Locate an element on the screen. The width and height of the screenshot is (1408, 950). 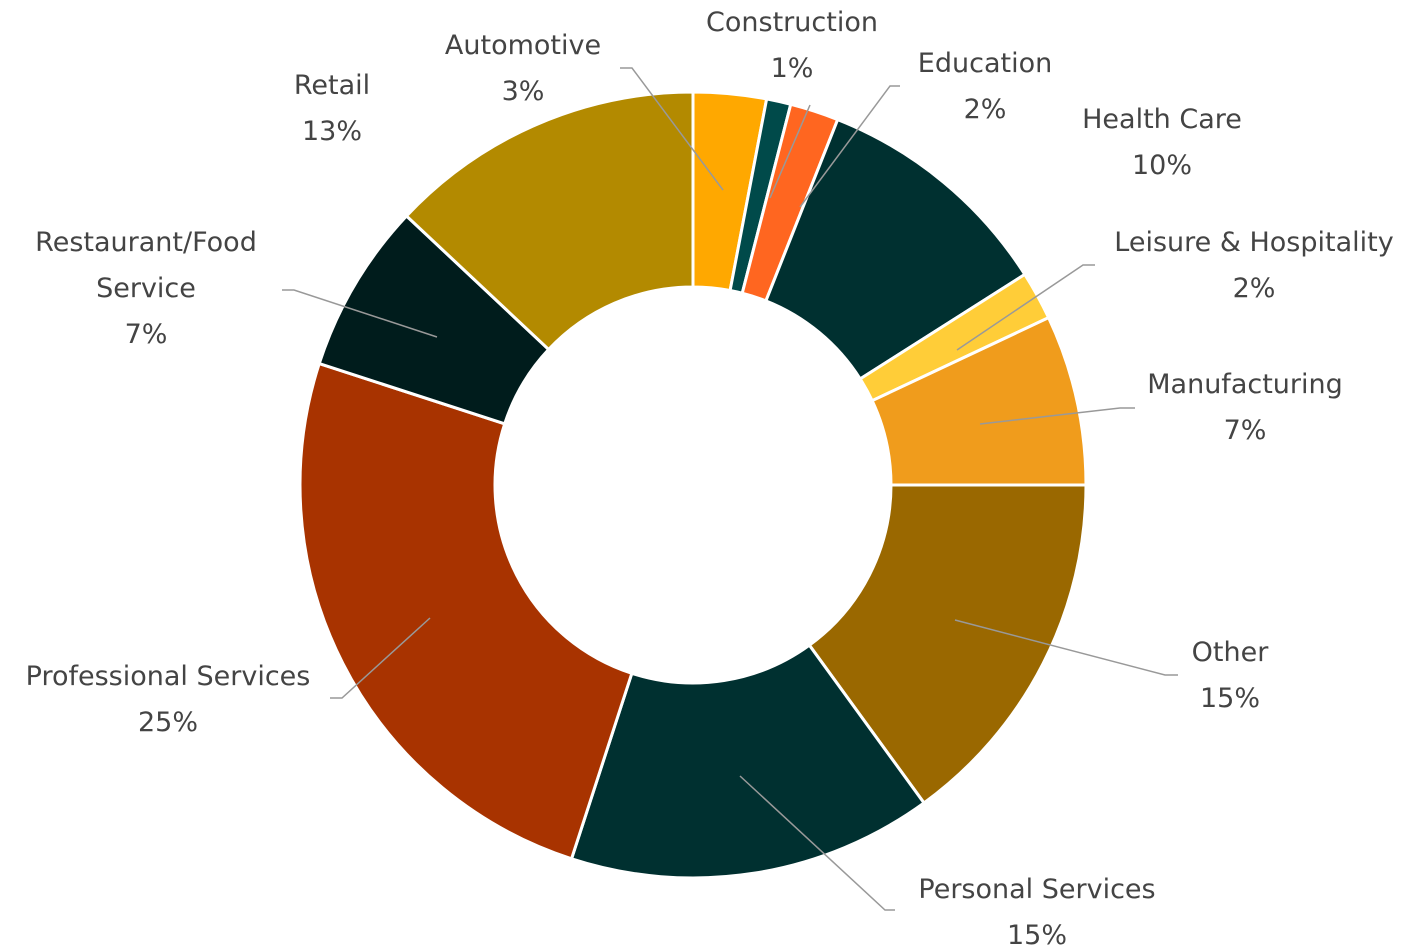
category-label: Professional Services is located at coordinates (168, 676).